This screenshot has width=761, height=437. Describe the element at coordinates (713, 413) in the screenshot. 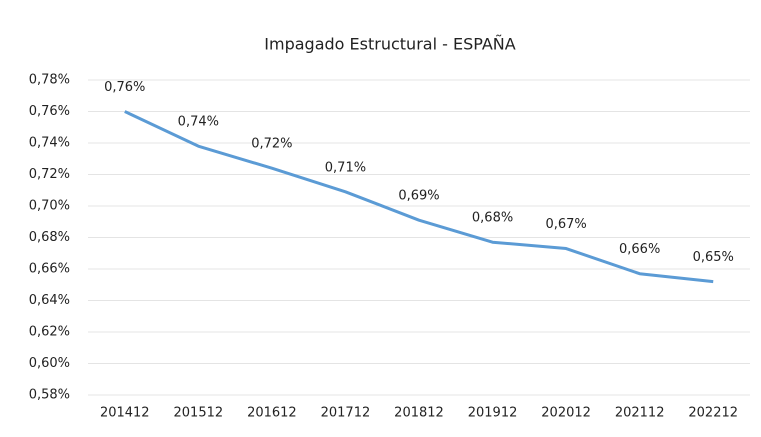

I see `x-tick-label: 202212` at that location.